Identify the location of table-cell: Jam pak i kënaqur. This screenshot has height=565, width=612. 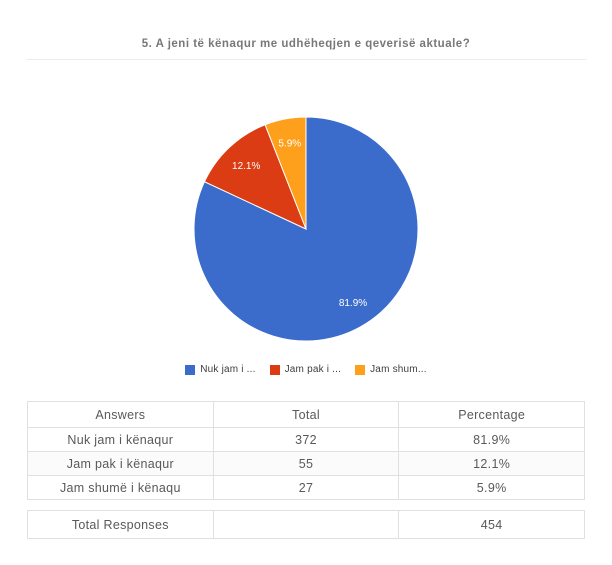
(120, 463).